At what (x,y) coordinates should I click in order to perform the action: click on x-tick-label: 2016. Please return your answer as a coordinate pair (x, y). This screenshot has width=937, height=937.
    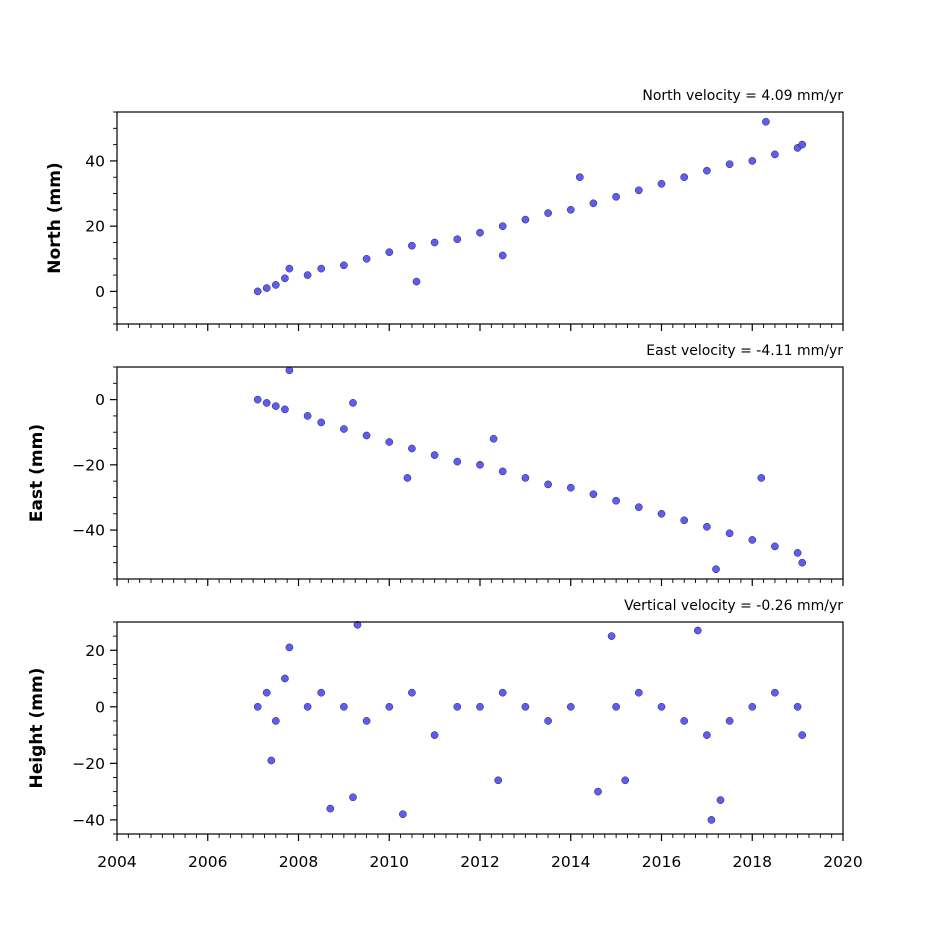
    Looking at the image, I should click on (661, 862).